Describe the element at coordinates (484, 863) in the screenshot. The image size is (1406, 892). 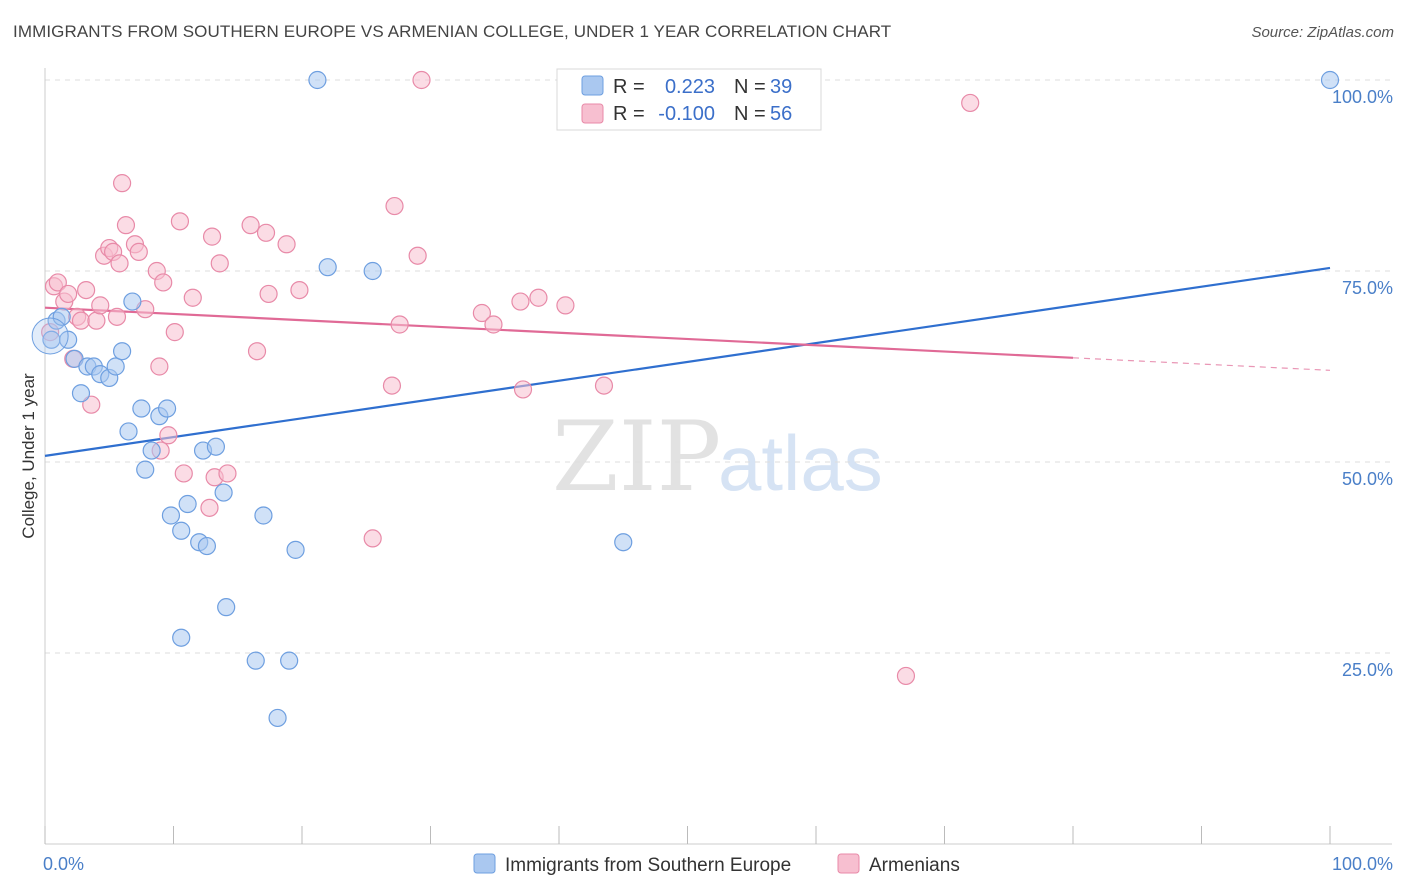
I see `series-legend-swatch-blue` at that location.